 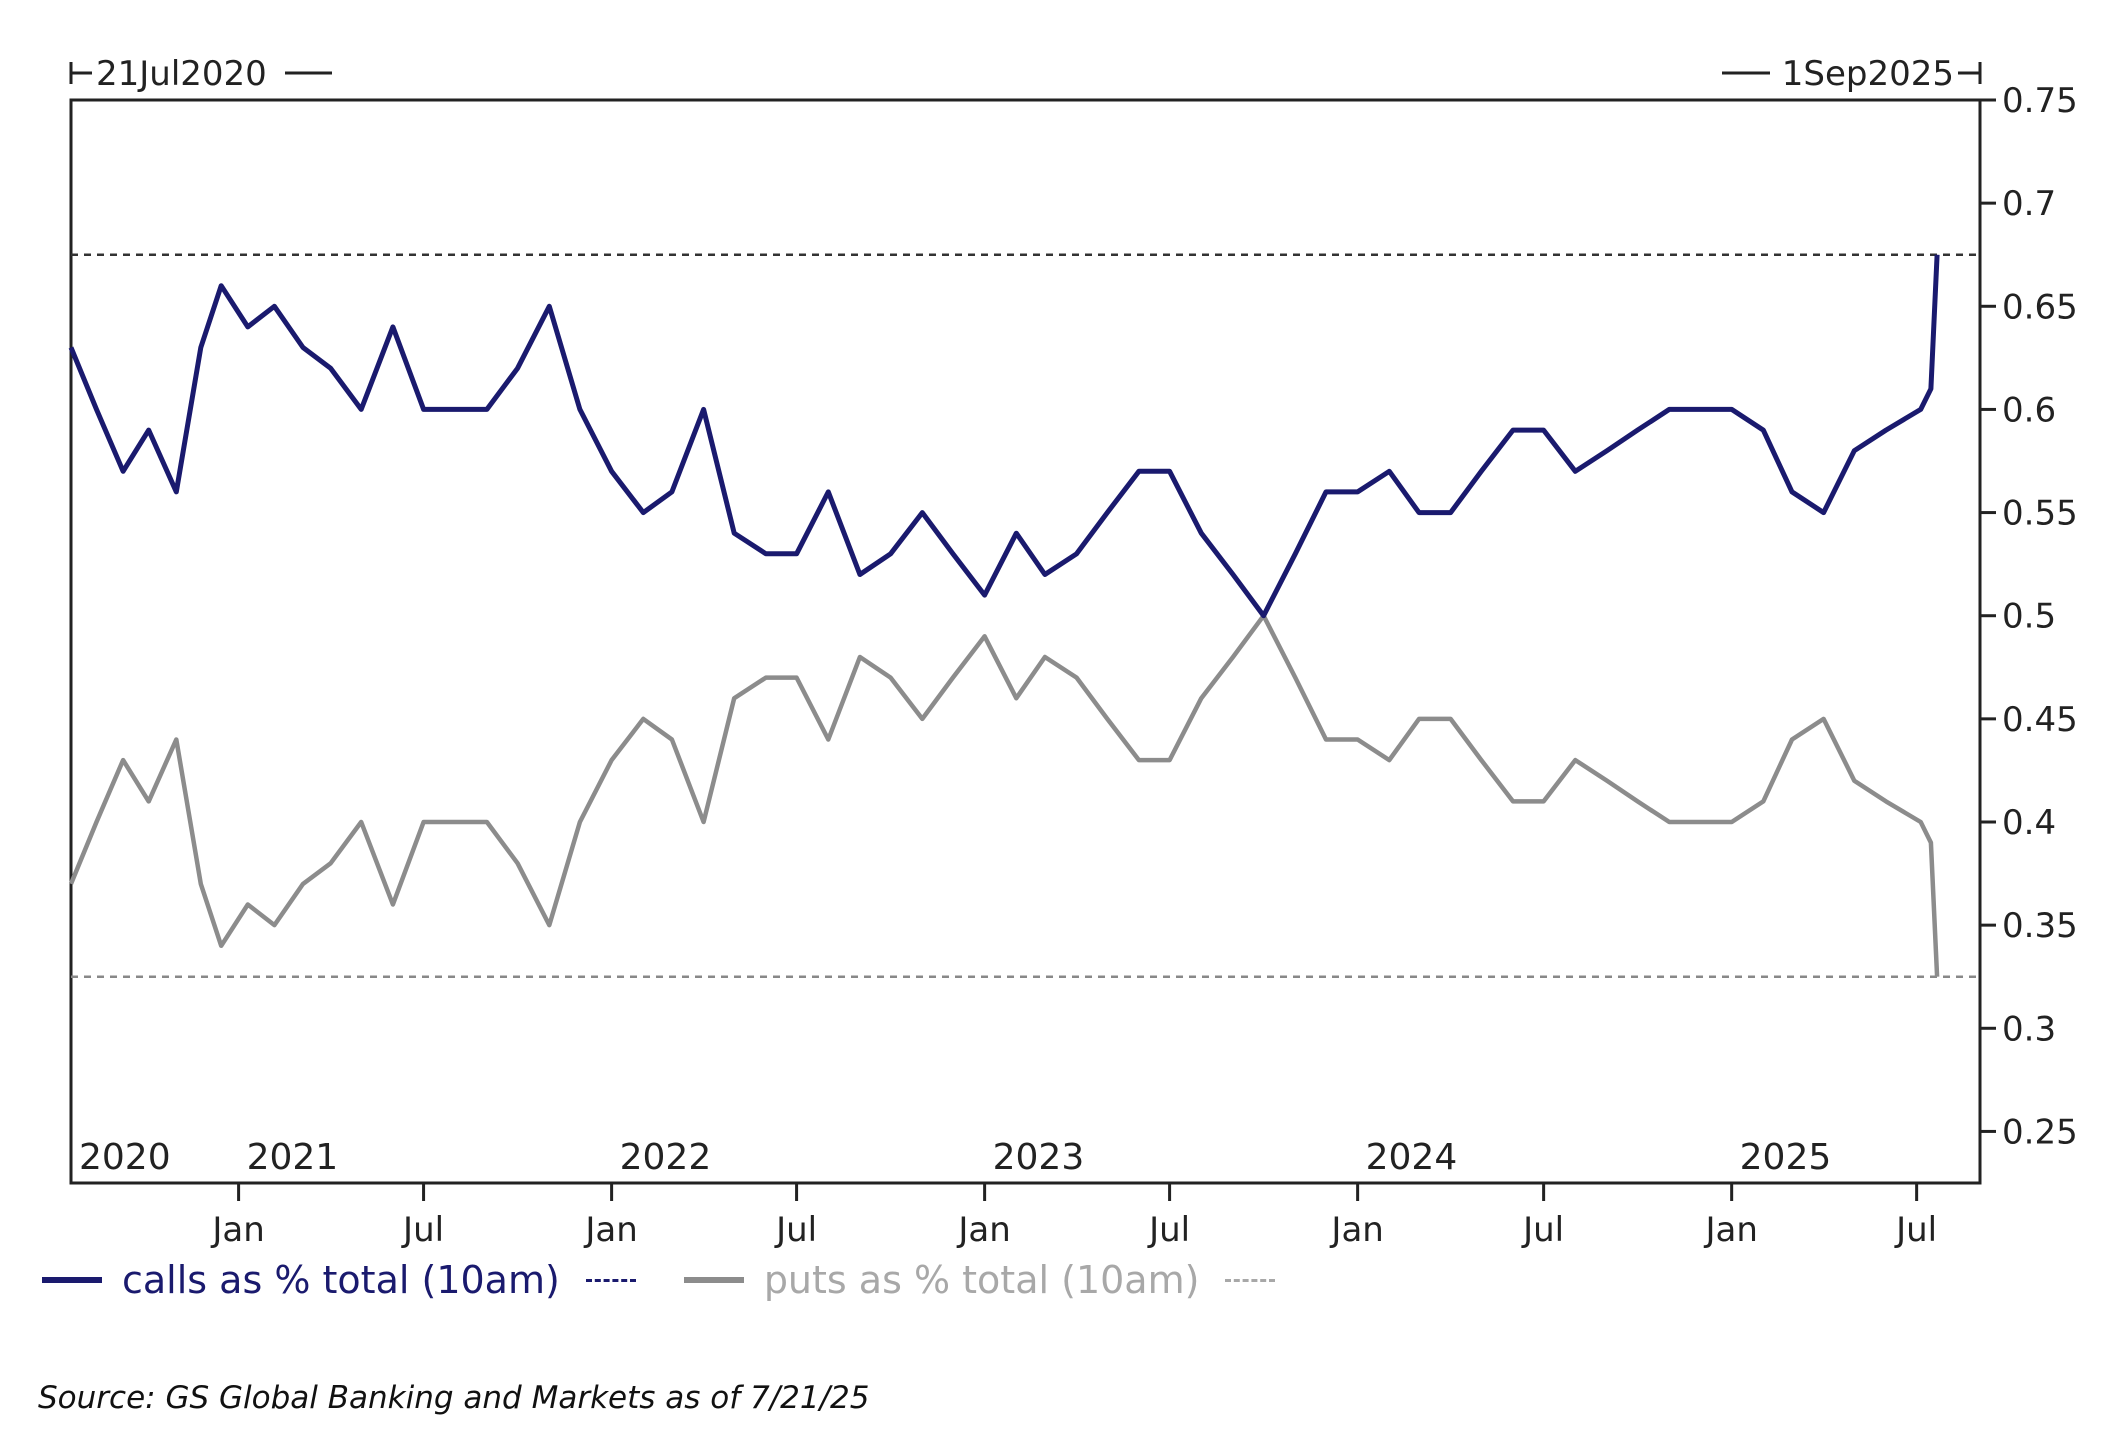 I want to click on year-label: 2024, so click(x=1412, y=1157).